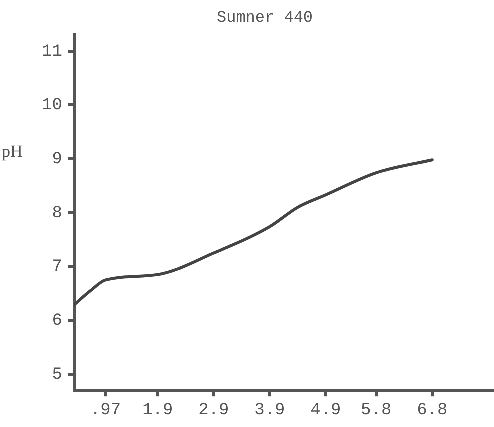  What do you see at coordinates (326, 410) in the screenshot?
I see `x-tick-label: 4.9` at bounding box center [326, 410].